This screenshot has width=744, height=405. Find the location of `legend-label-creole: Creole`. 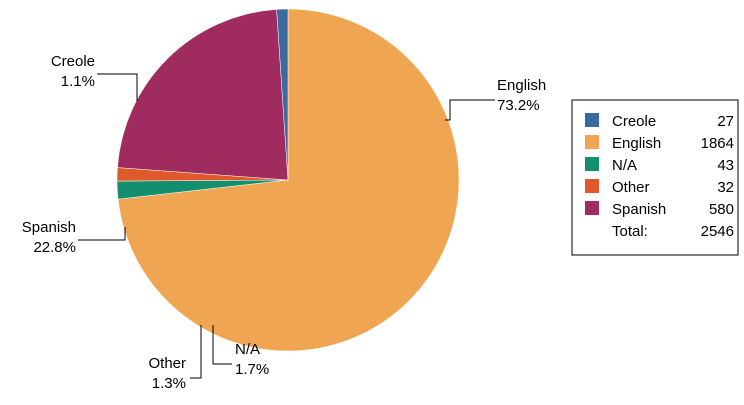

legend-label-creole: Creole is located at coordinates (634, 121).